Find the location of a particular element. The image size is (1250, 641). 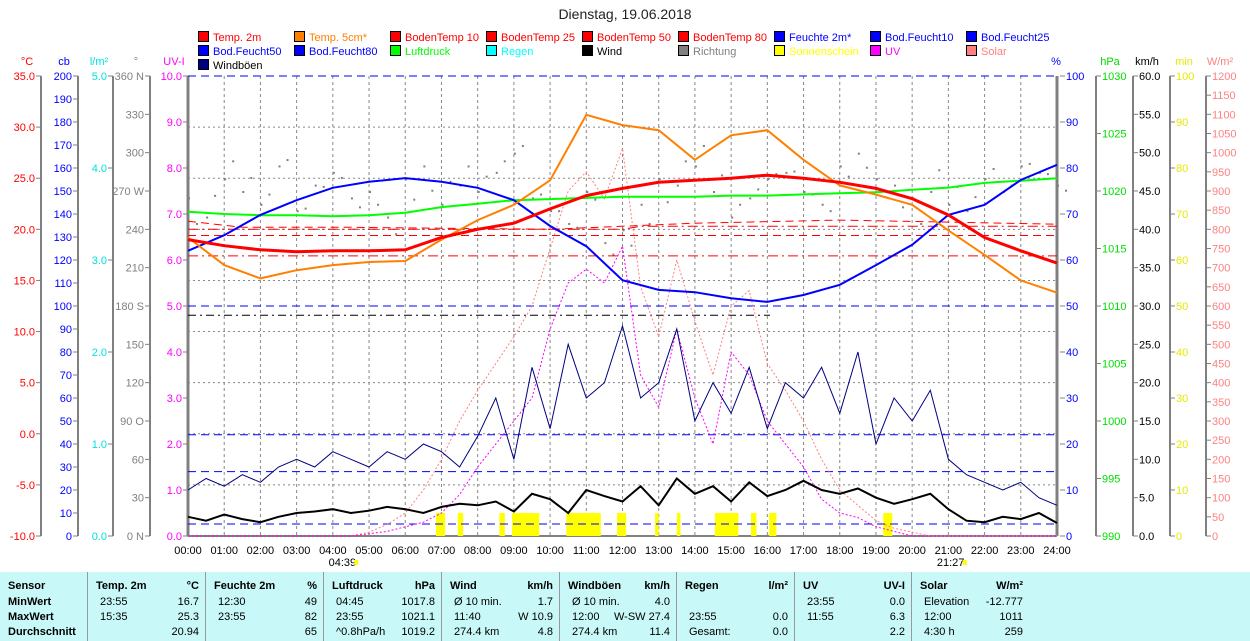

axis-tick-label: 50.0 is located at coordinates (1149, 154).